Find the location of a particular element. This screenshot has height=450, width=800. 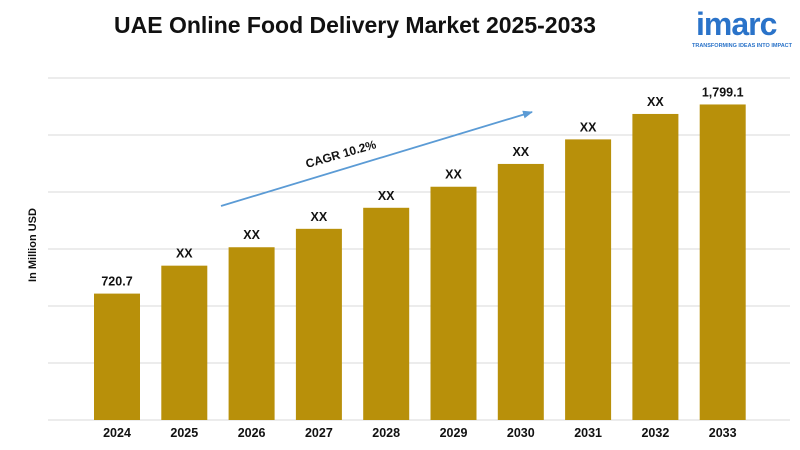

logo-word: imarc is located at coordinates (736, 24).